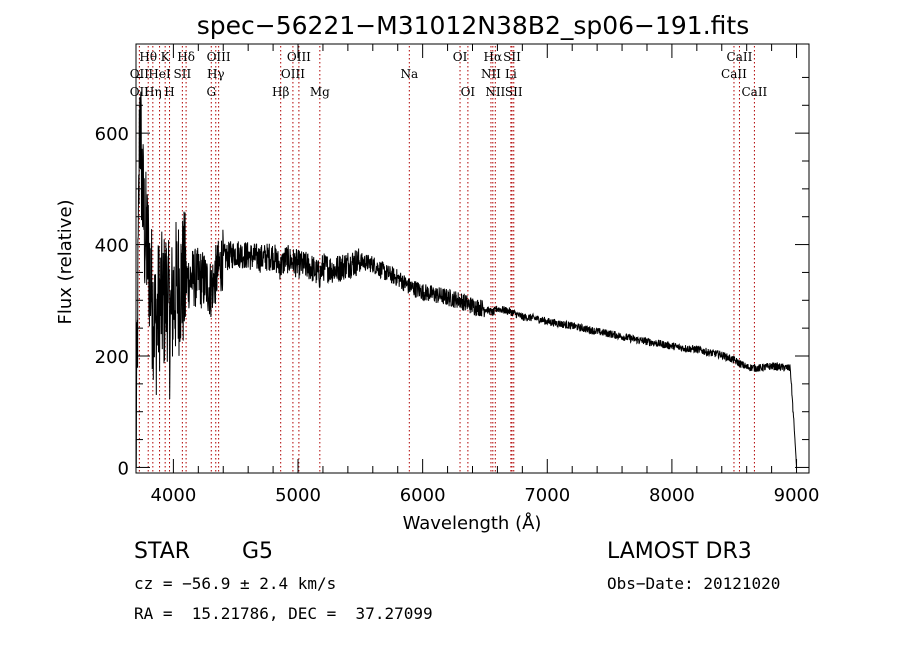 This screenshot has width=900, height=649. Describe the element at coordinates (216, 74) in the screenshot. I see `line-label: Hγ` at that location.